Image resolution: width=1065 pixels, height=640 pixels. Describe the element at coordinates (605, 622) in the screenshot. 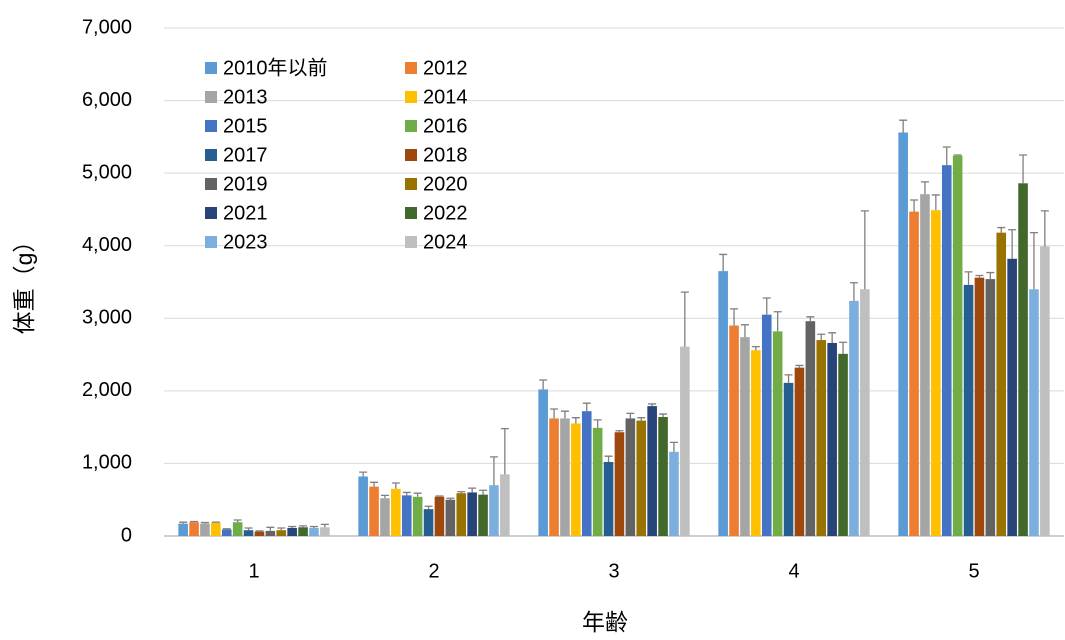

I see `x-axis-label: 年齢` at that location.